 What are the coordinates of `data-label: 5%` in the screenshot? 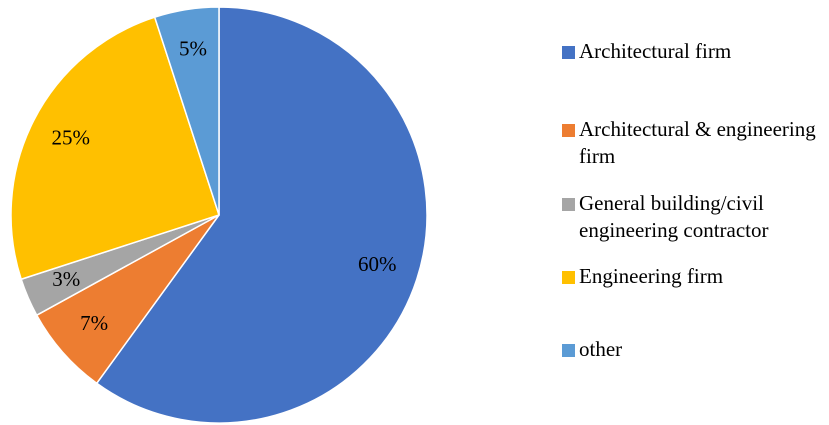 It's located at (193, 48).